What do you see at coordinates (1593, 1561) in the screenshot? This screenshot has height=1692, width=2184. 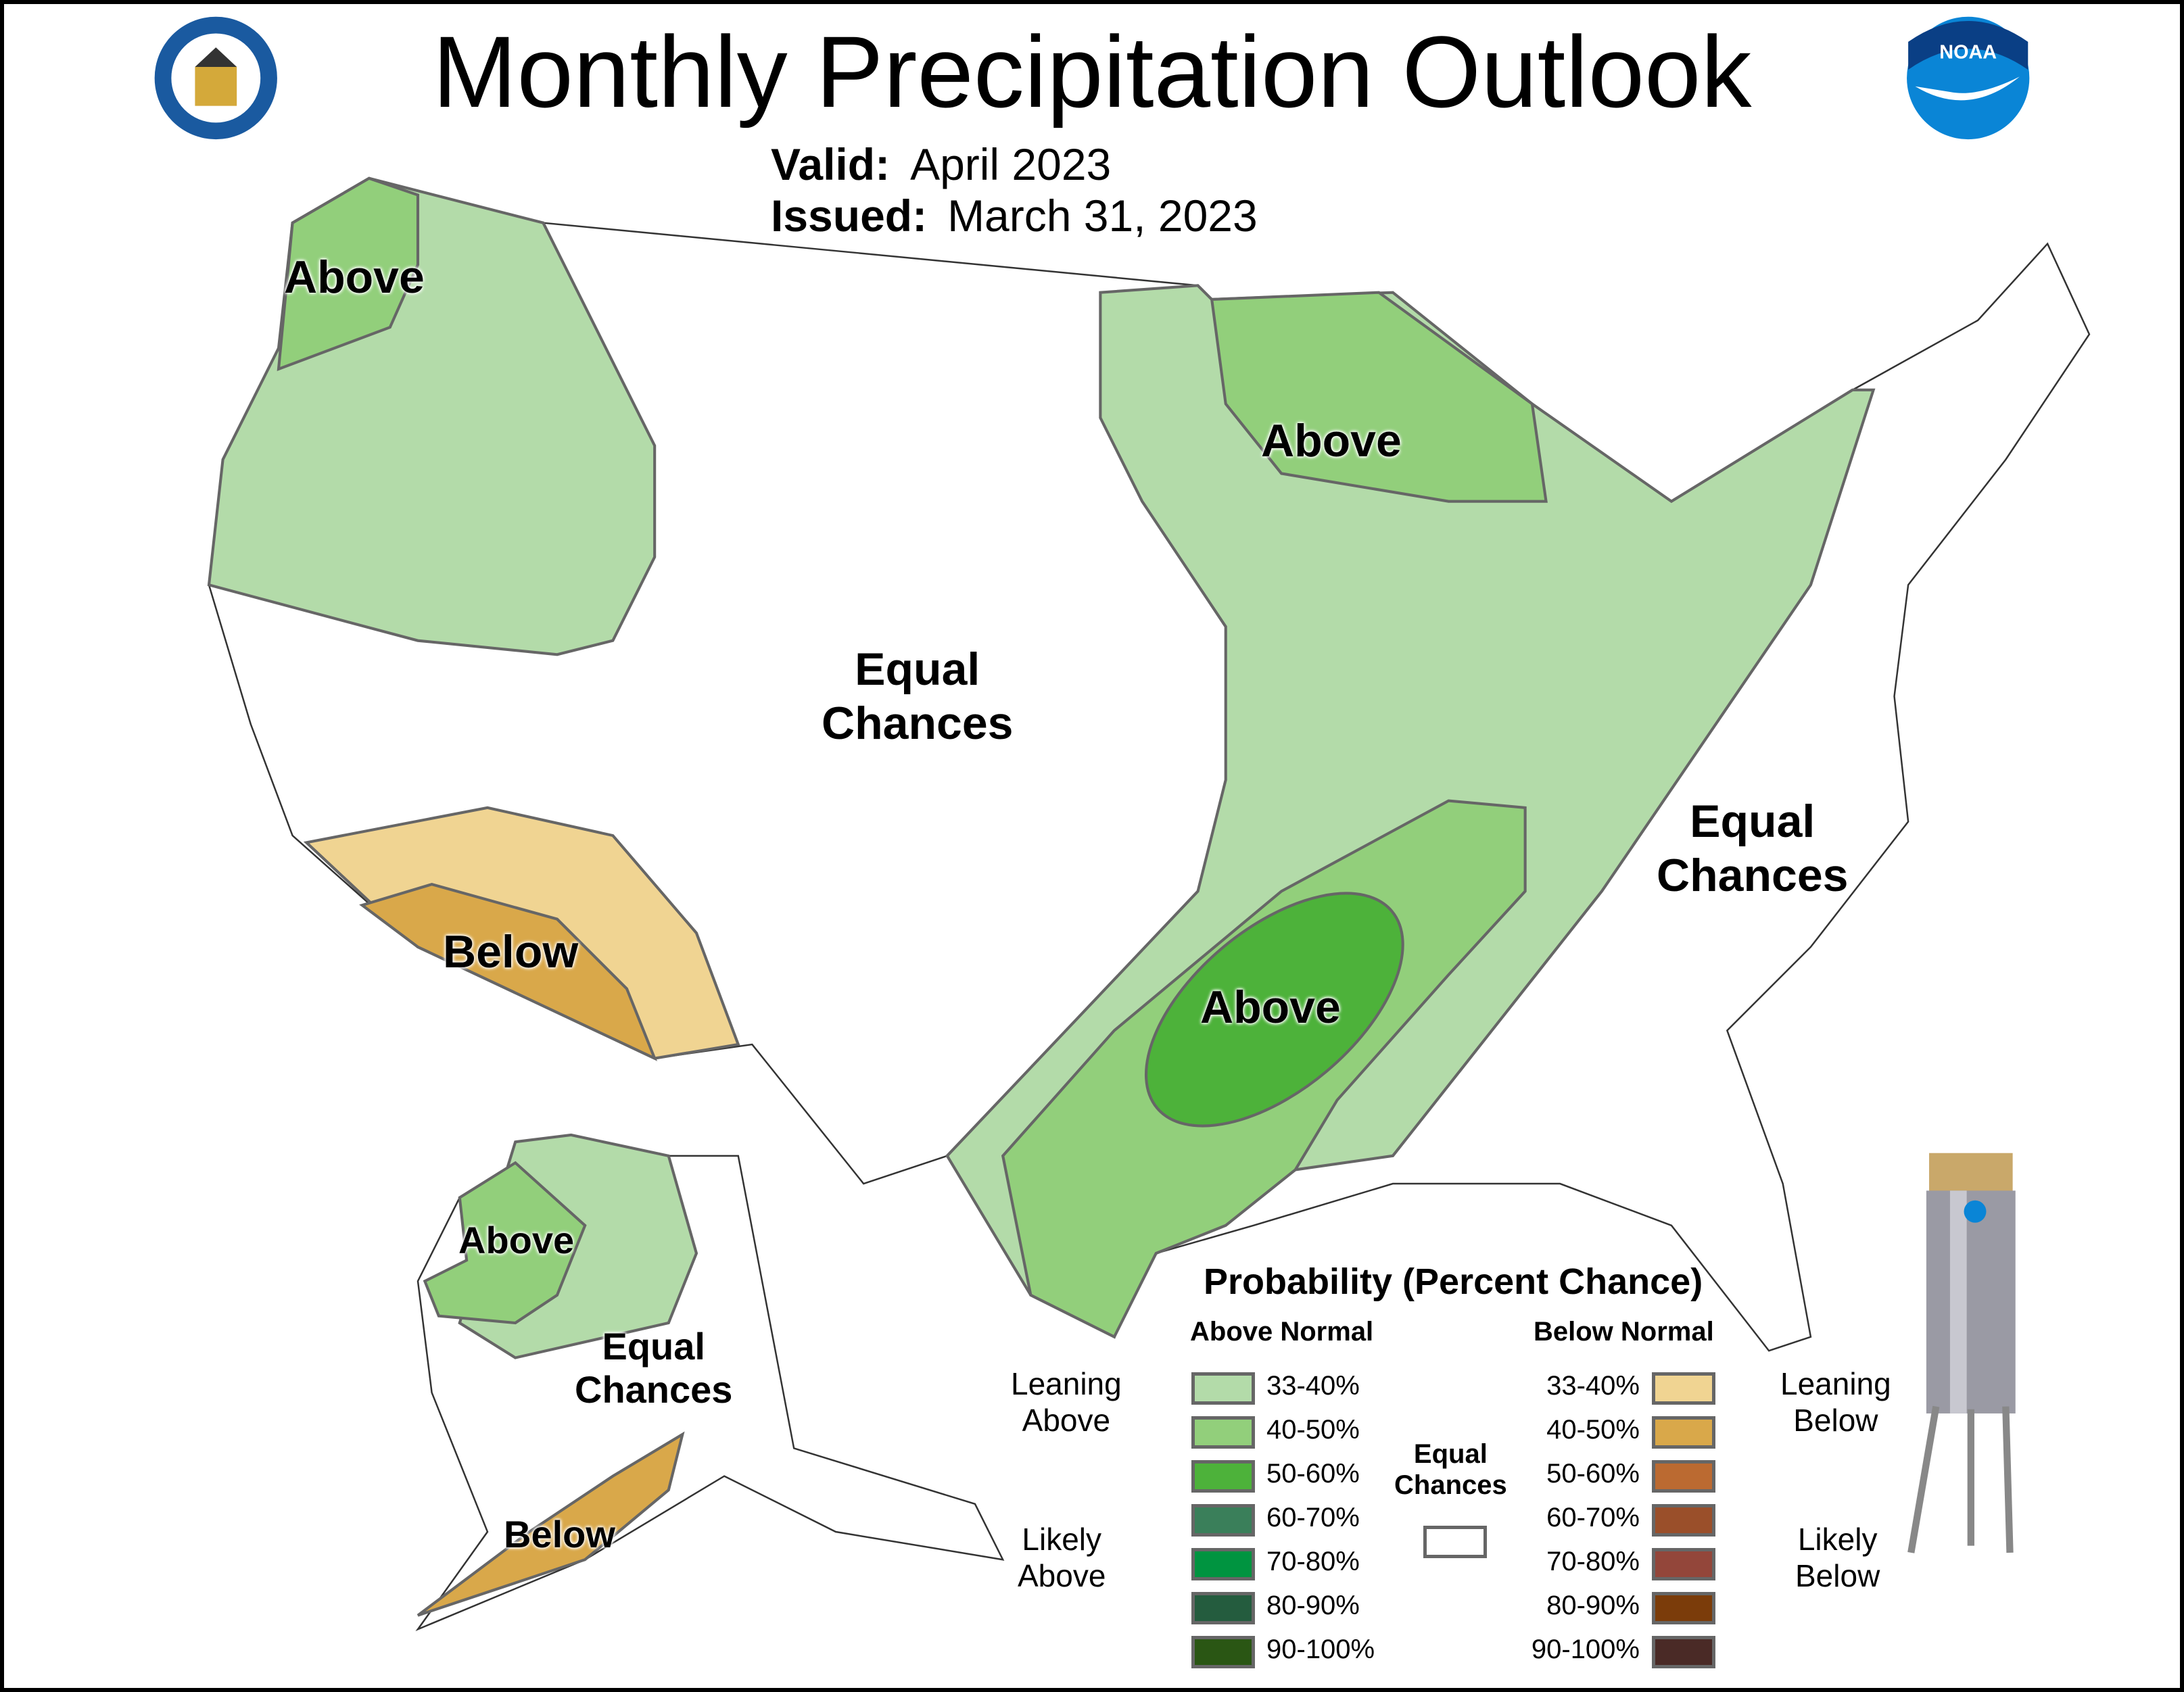 I see `legend-range-below: 70-80%` at bounding box center [1593, 1561].